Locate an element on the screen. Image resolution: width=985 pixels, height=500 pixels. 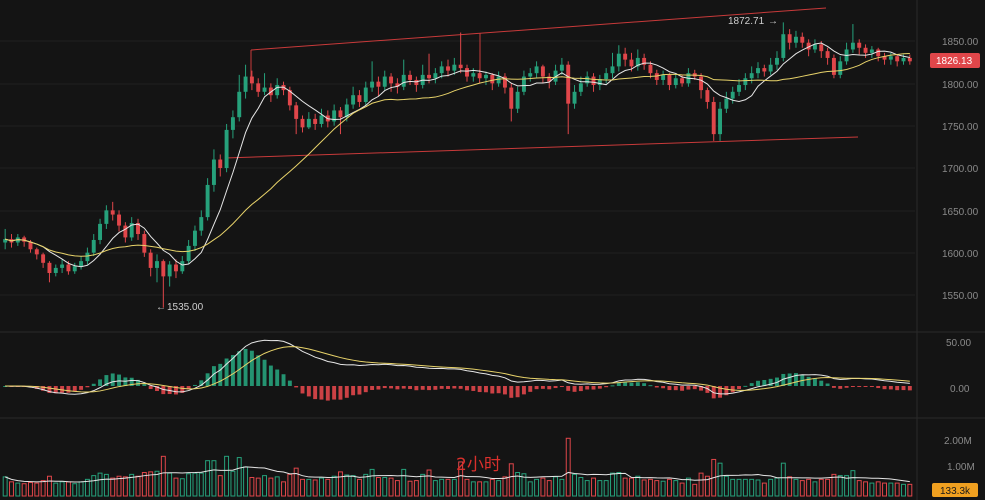
macd-pane is located at coordinates (457, 370).